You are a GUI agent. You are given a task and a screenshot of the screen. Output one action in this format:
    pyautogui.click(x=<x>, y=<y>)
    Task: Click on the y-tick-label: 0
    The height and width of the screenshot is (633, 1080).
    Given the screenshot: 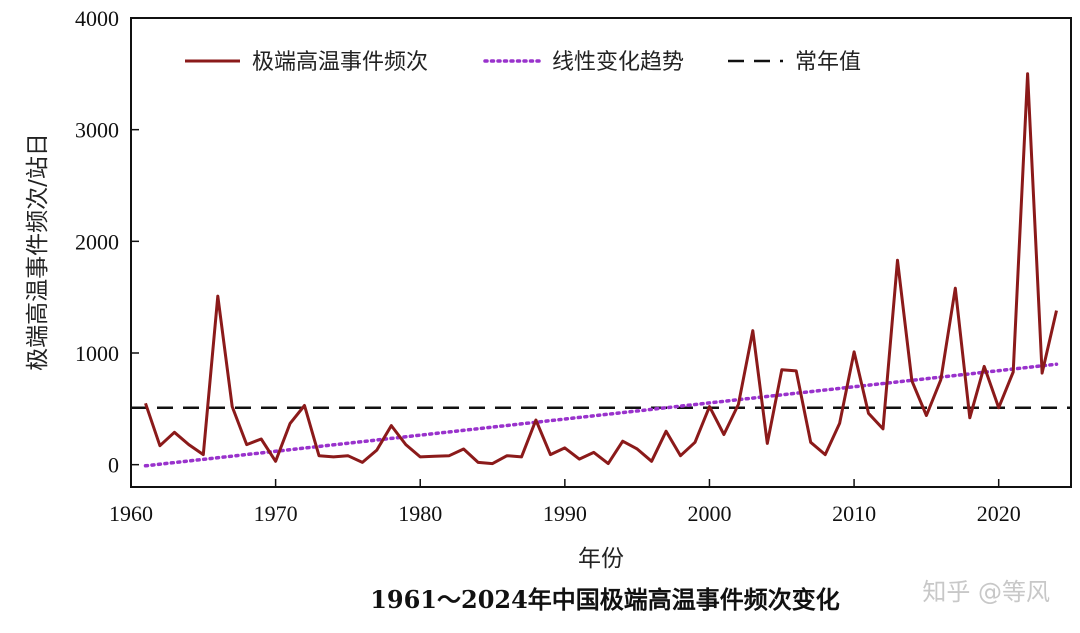 What is the action you would take?
    pyautogui.click(x=113, y=465)
    